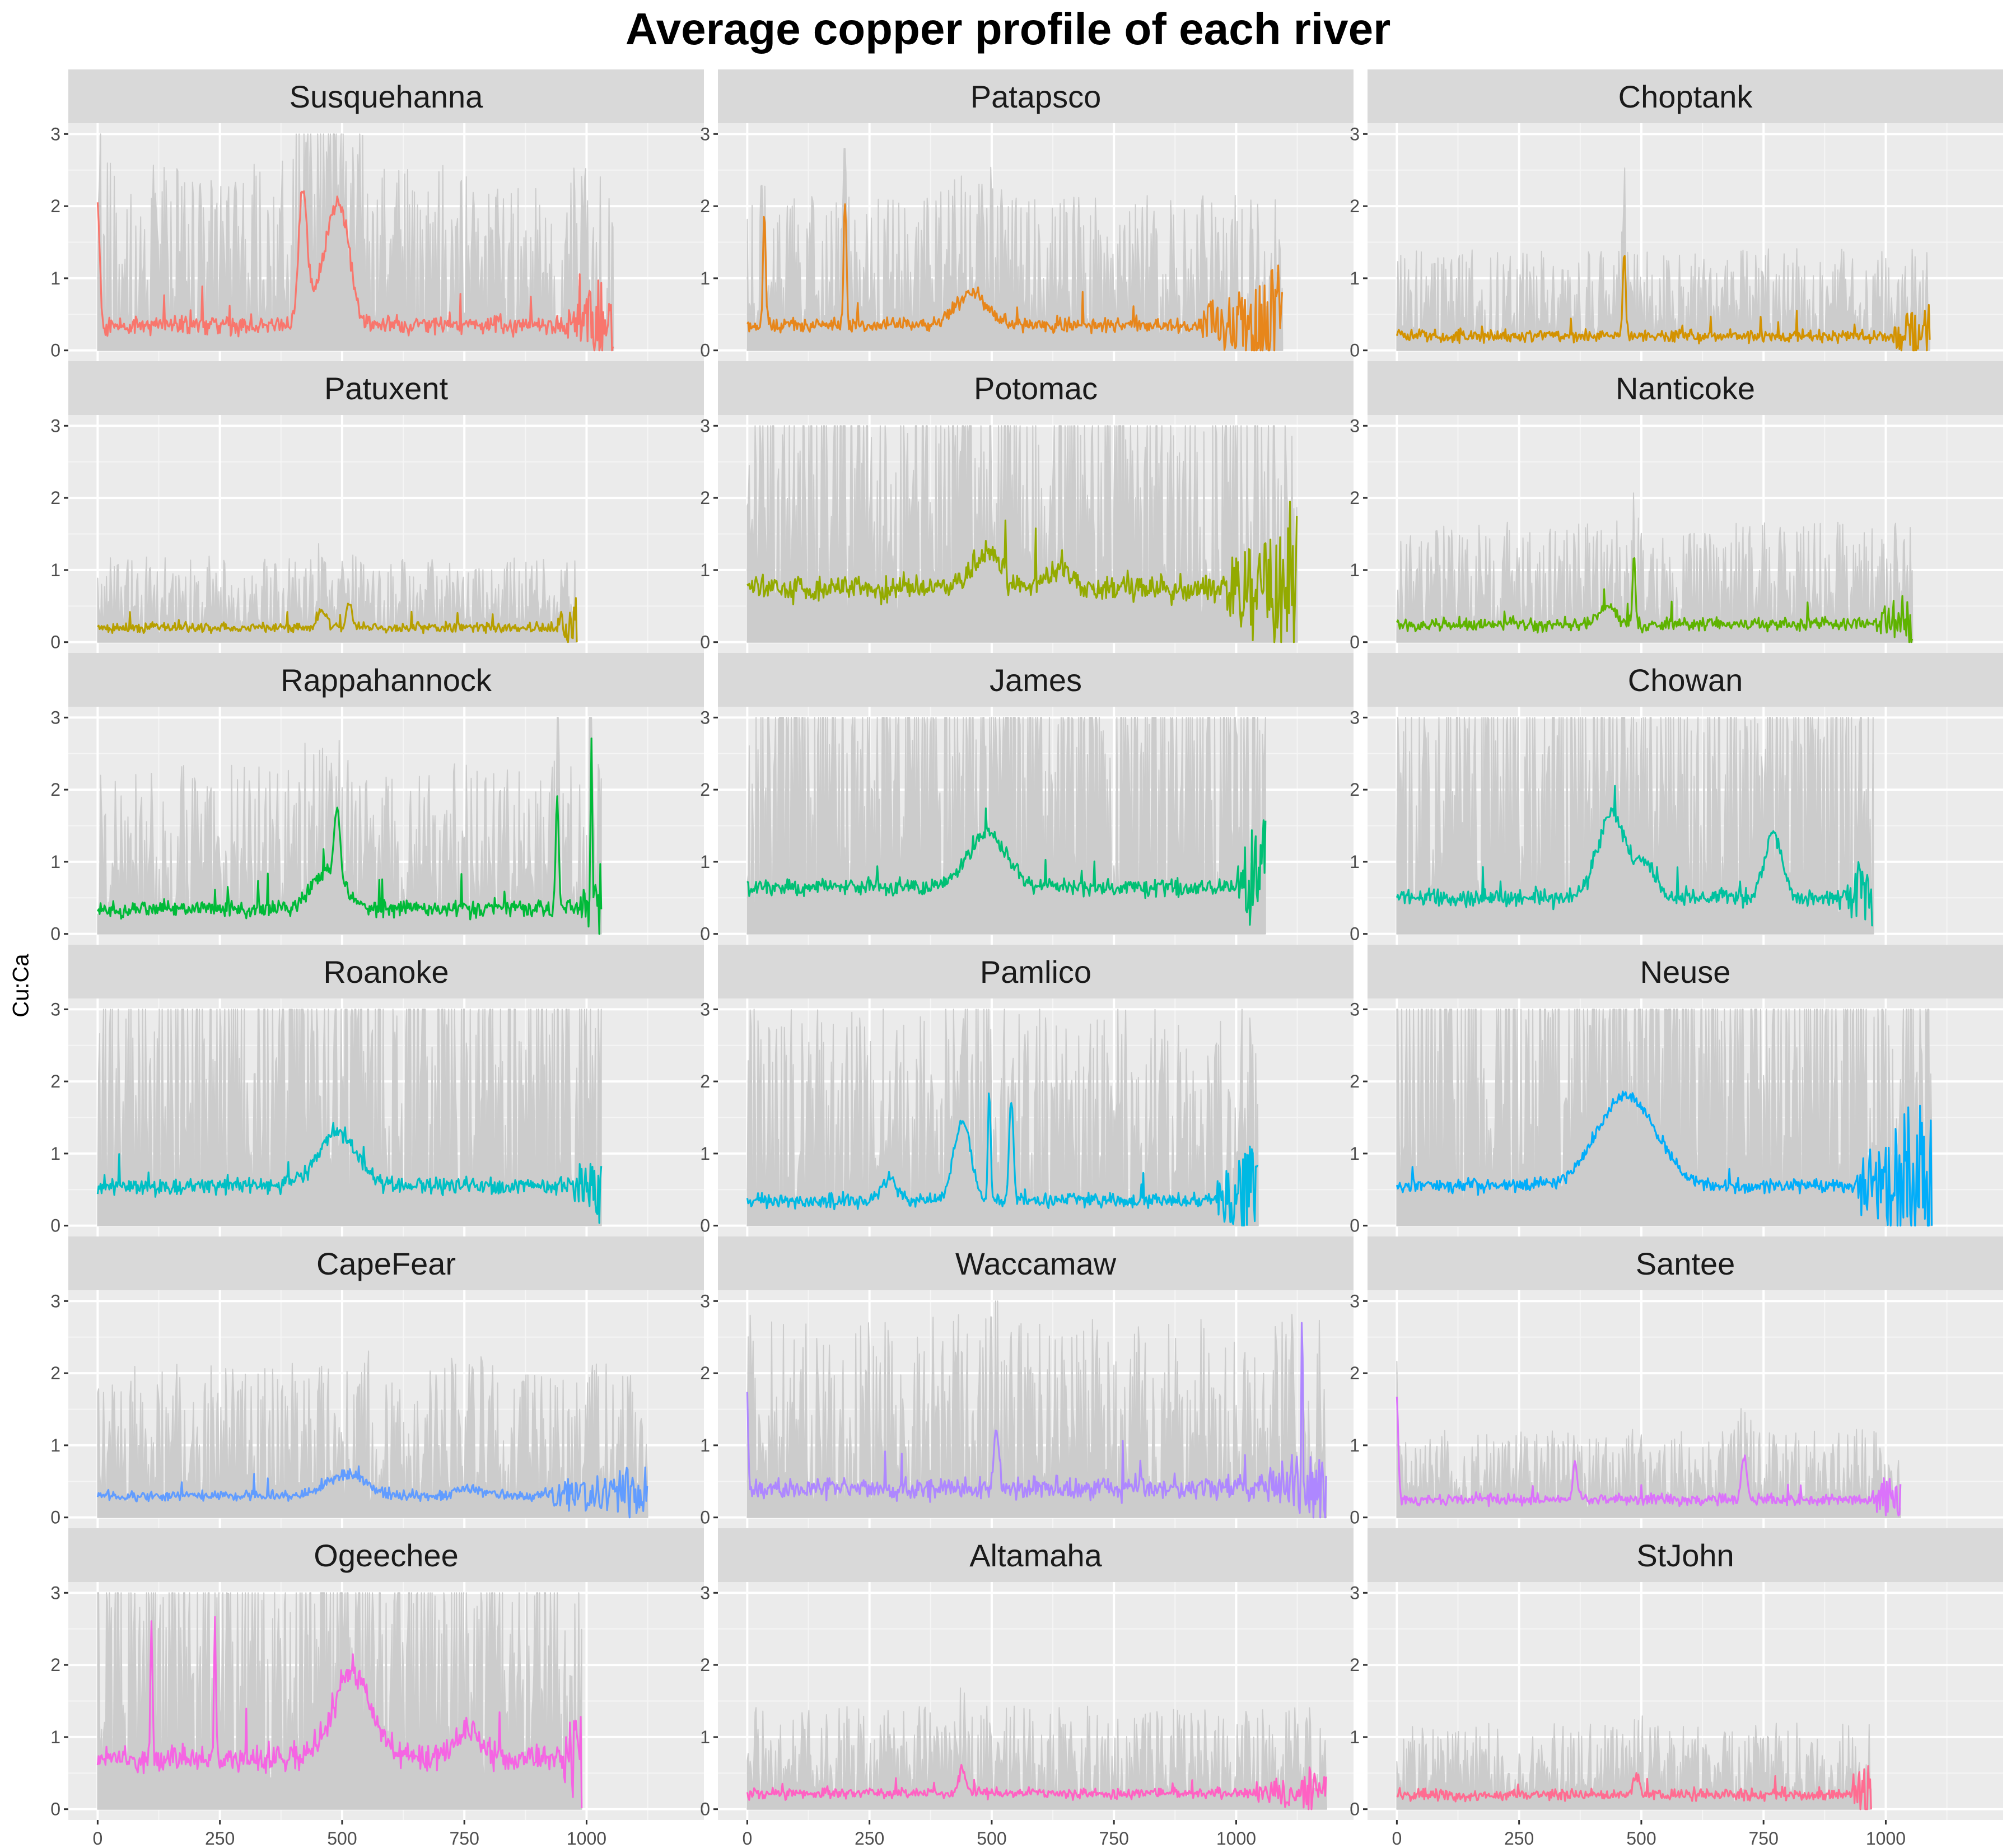  I want to click on facet-strip-label: James, so click(1036, 680).